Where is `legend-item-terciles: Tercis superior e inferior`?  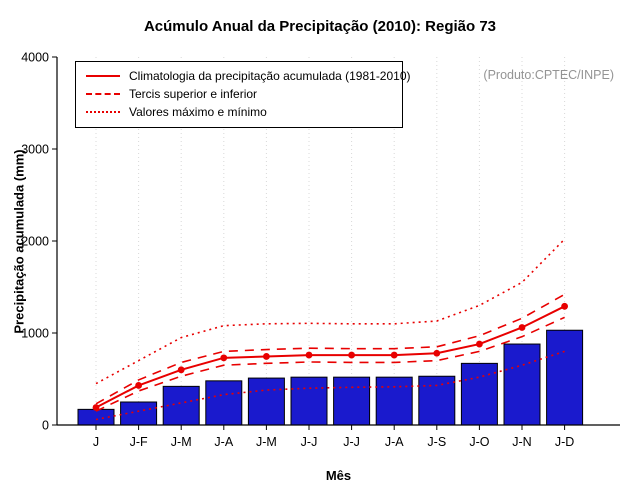 legend-item-terciles: Tercis superior e inferior is located at coordinates (239, 94).